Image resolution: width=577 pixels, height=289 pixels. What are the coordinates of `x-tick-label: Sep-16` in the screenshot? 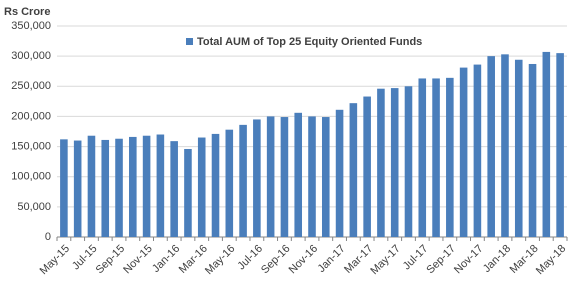 It's located at (276, 260).